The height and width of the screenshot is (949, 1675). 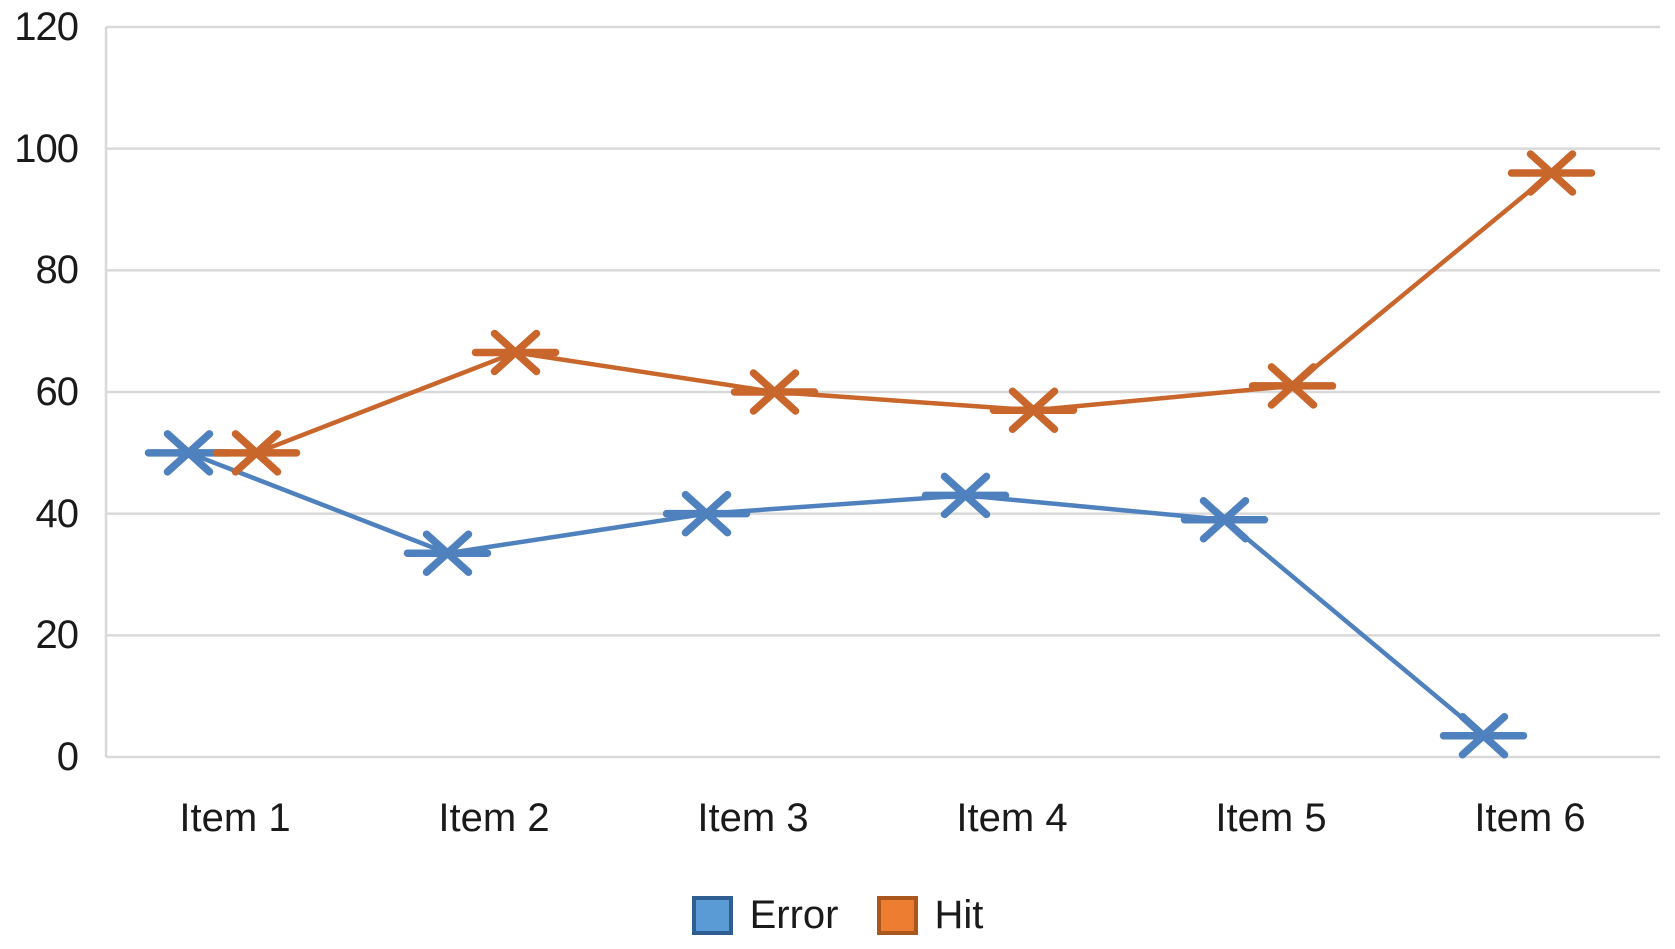 What do you see at coordinates (1012, 818) in the screenshot?
I see `x-category-label-4: Item 4` at bounding box center [1012, 818].